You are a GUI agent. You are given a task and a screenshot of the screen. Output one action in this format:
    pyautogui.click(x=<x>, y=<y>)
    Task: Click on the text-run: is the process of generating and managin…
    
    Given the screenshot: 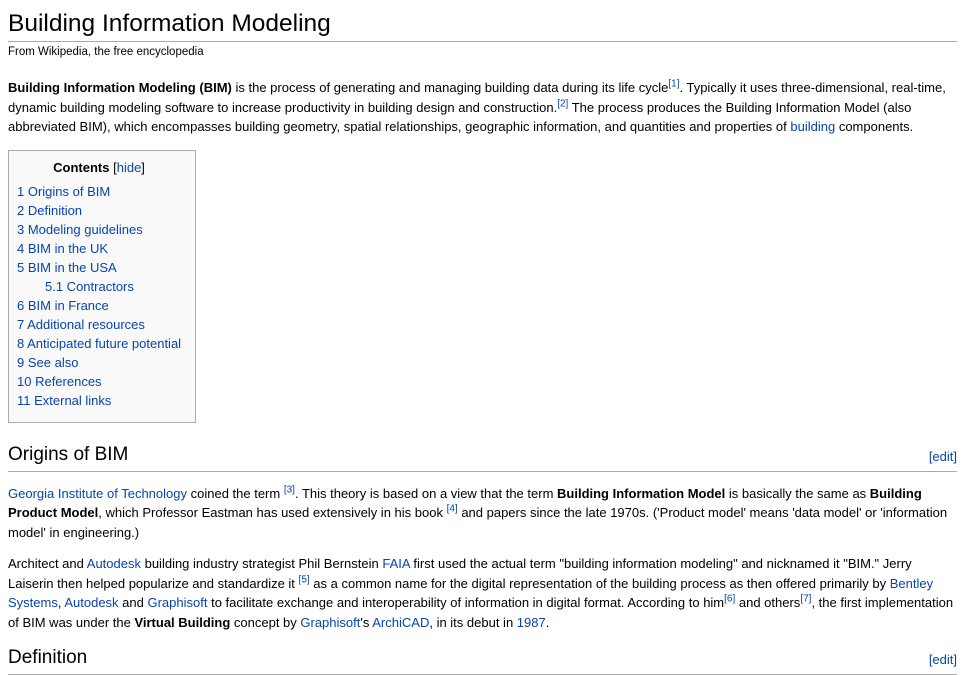 What is the action you would take?
    pyautogui.click(x=450, y=88)
    